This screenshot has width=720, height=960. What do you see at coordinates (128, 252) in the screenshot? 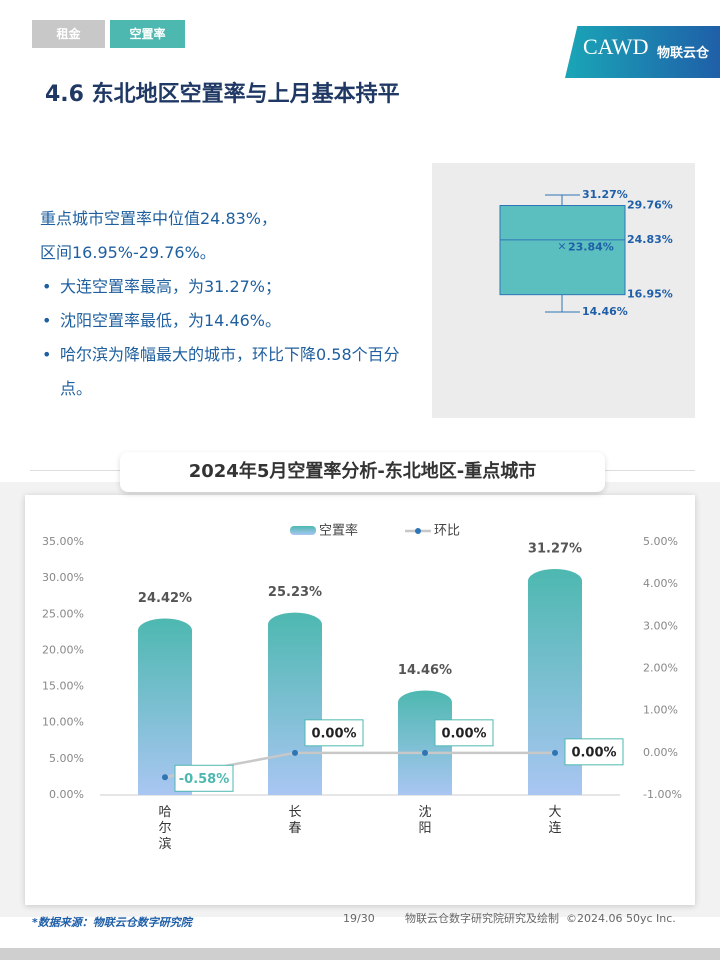
I see `summary-line: 区间16.95%-29.76%。` at bounding box center [128, 252].